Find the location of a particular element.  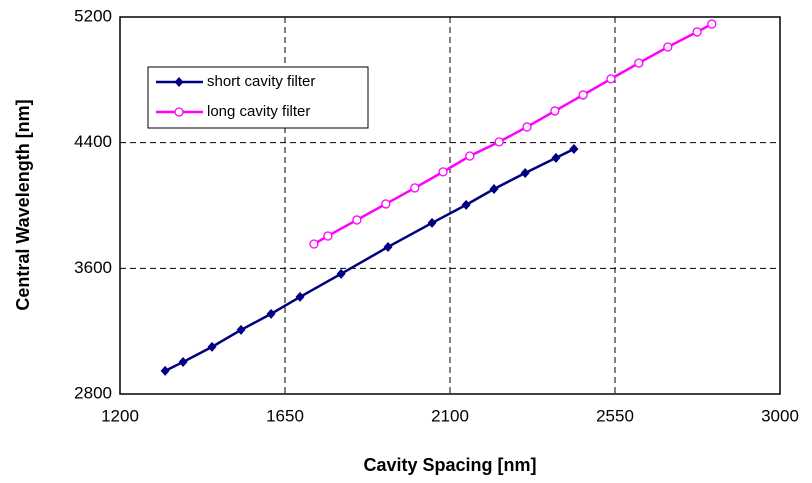

x-tick-label: 1650 is located at coordinates (285, 415).